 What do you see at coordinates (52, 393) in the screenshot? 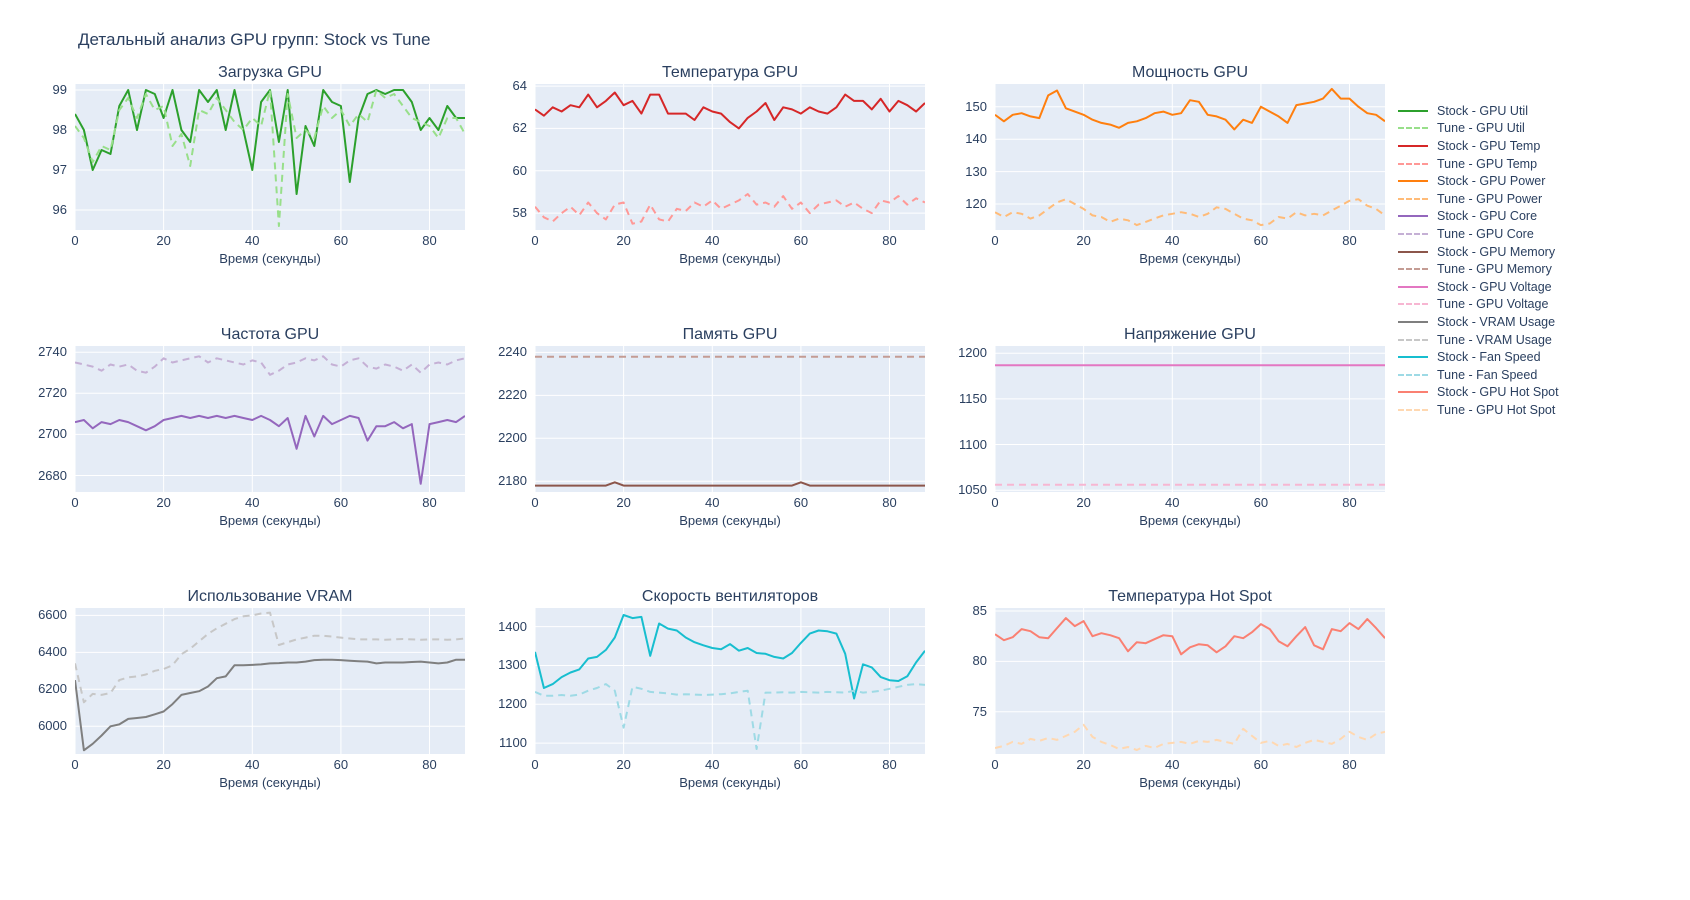
I see `y-tick-label: 2720` at bounding box center [52, 393].